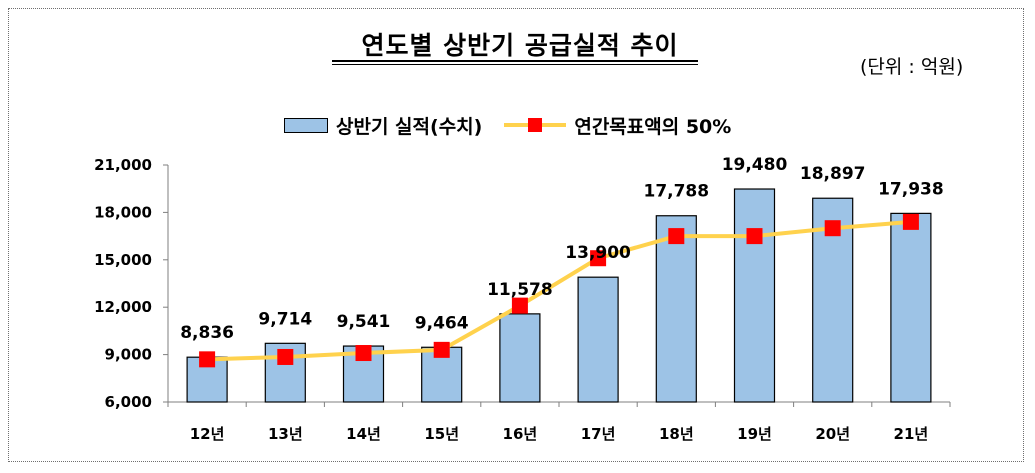 The width and height of the screenshot is (1035, 473). What do you see at coordinates (123, 307) in the screenshot?
I see `y-tick-label: 12,000` at bounding box center [123, 307].